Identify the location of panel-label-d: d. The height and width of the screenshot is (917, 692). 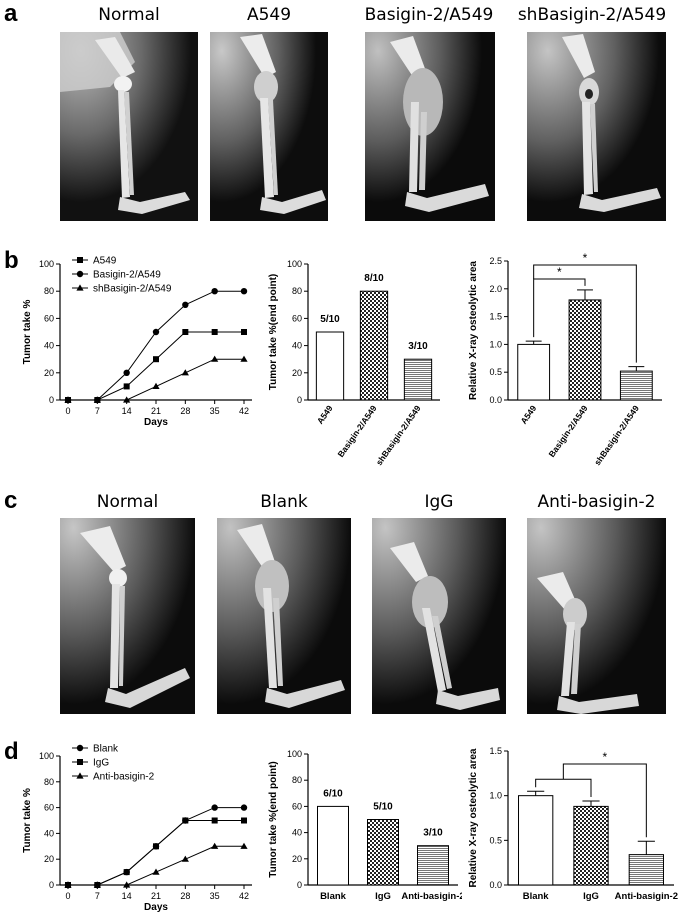
(11, 751).